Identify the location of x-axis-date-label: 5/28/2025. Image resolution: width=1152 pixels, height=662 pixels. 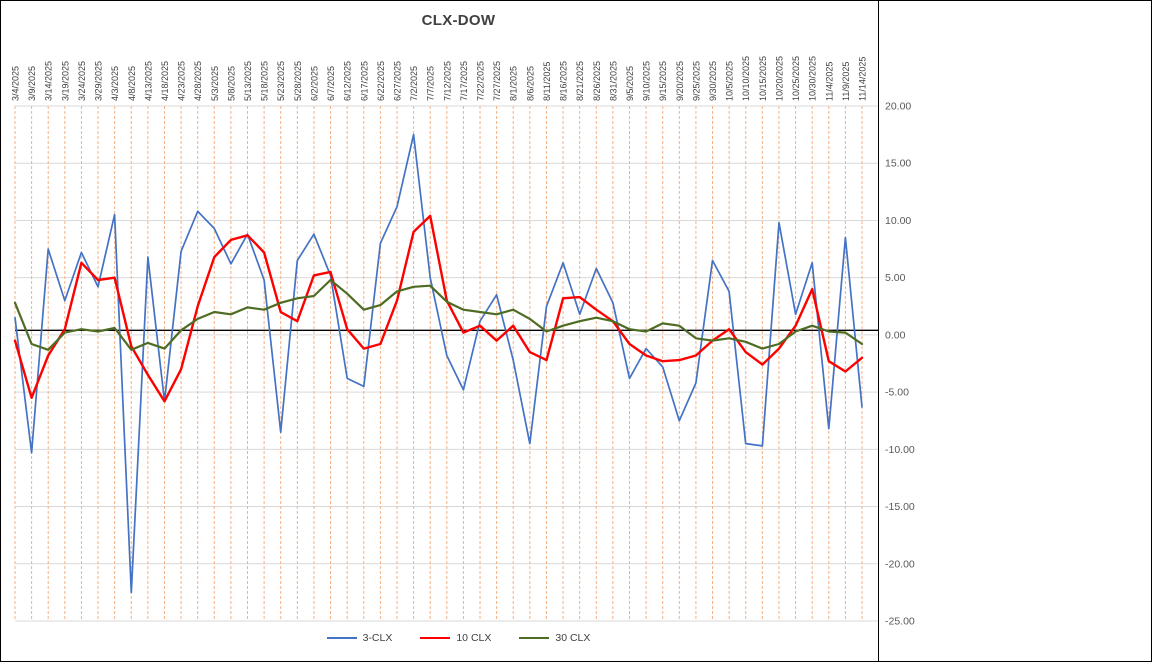
(298, 81).